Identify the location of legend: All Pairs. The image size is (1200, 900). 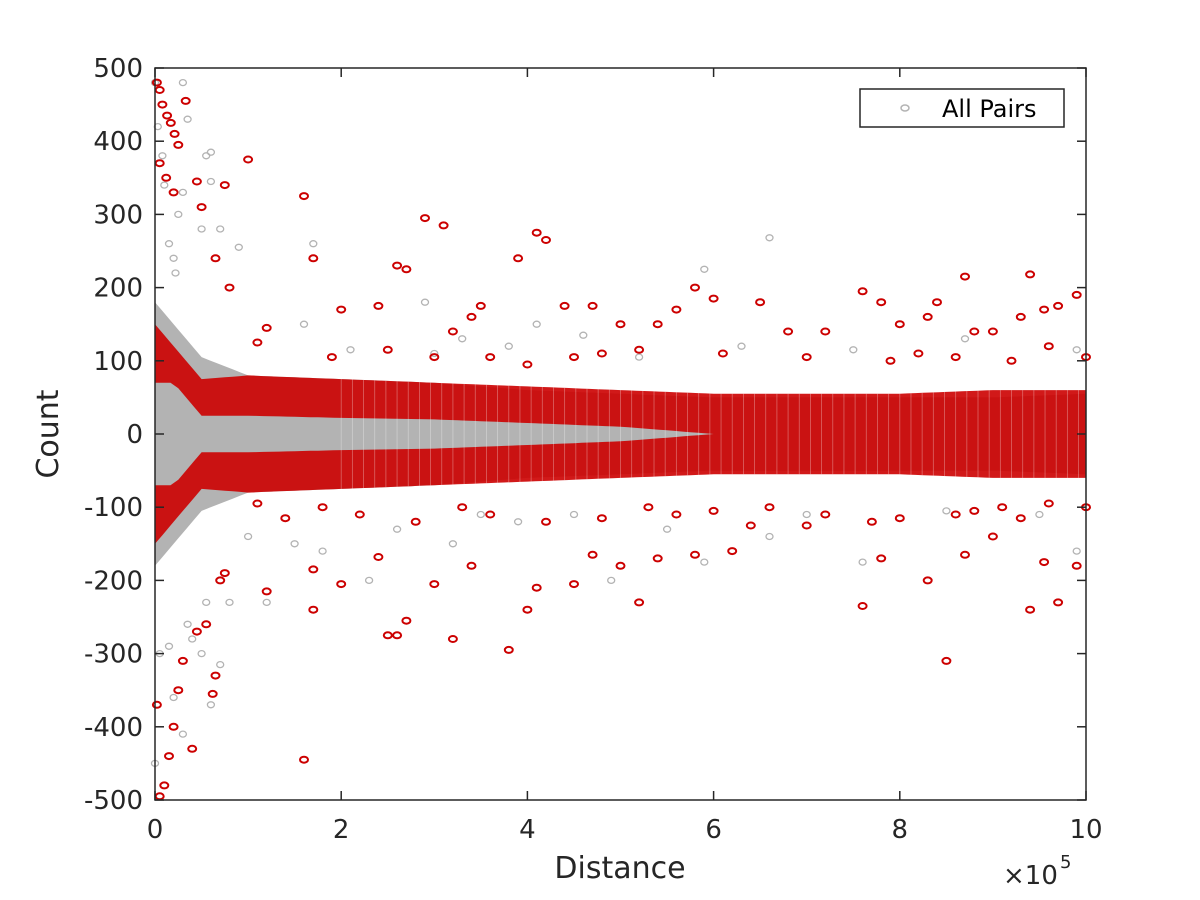
(962, 108).